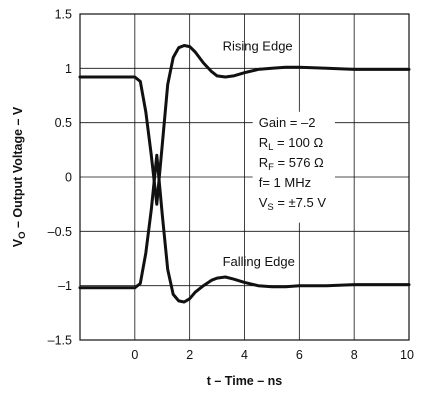  Describe the element at coordinates (22, 235) in the screenshot. I see `y-axis-title-sub: O` at that location.